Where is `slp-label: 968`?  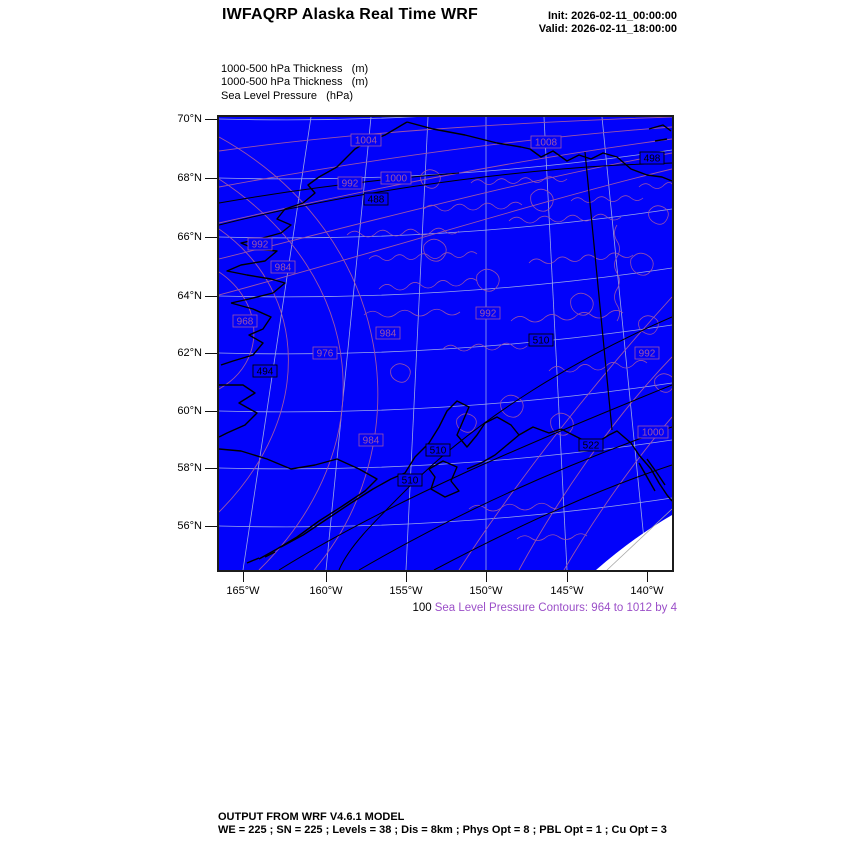 slp-label: 968 is located at coordinates (245, 322).